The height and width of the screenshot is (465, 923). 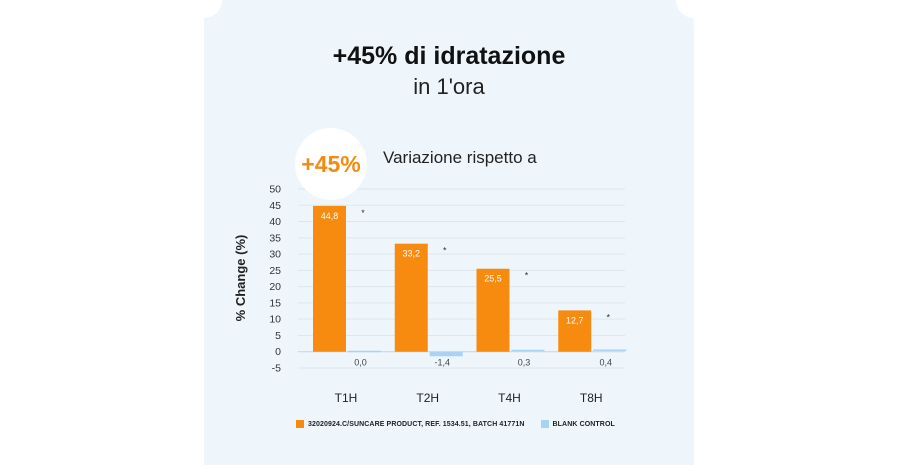 I want to click on y-tick-label: 20, so click(x=275, y=287).